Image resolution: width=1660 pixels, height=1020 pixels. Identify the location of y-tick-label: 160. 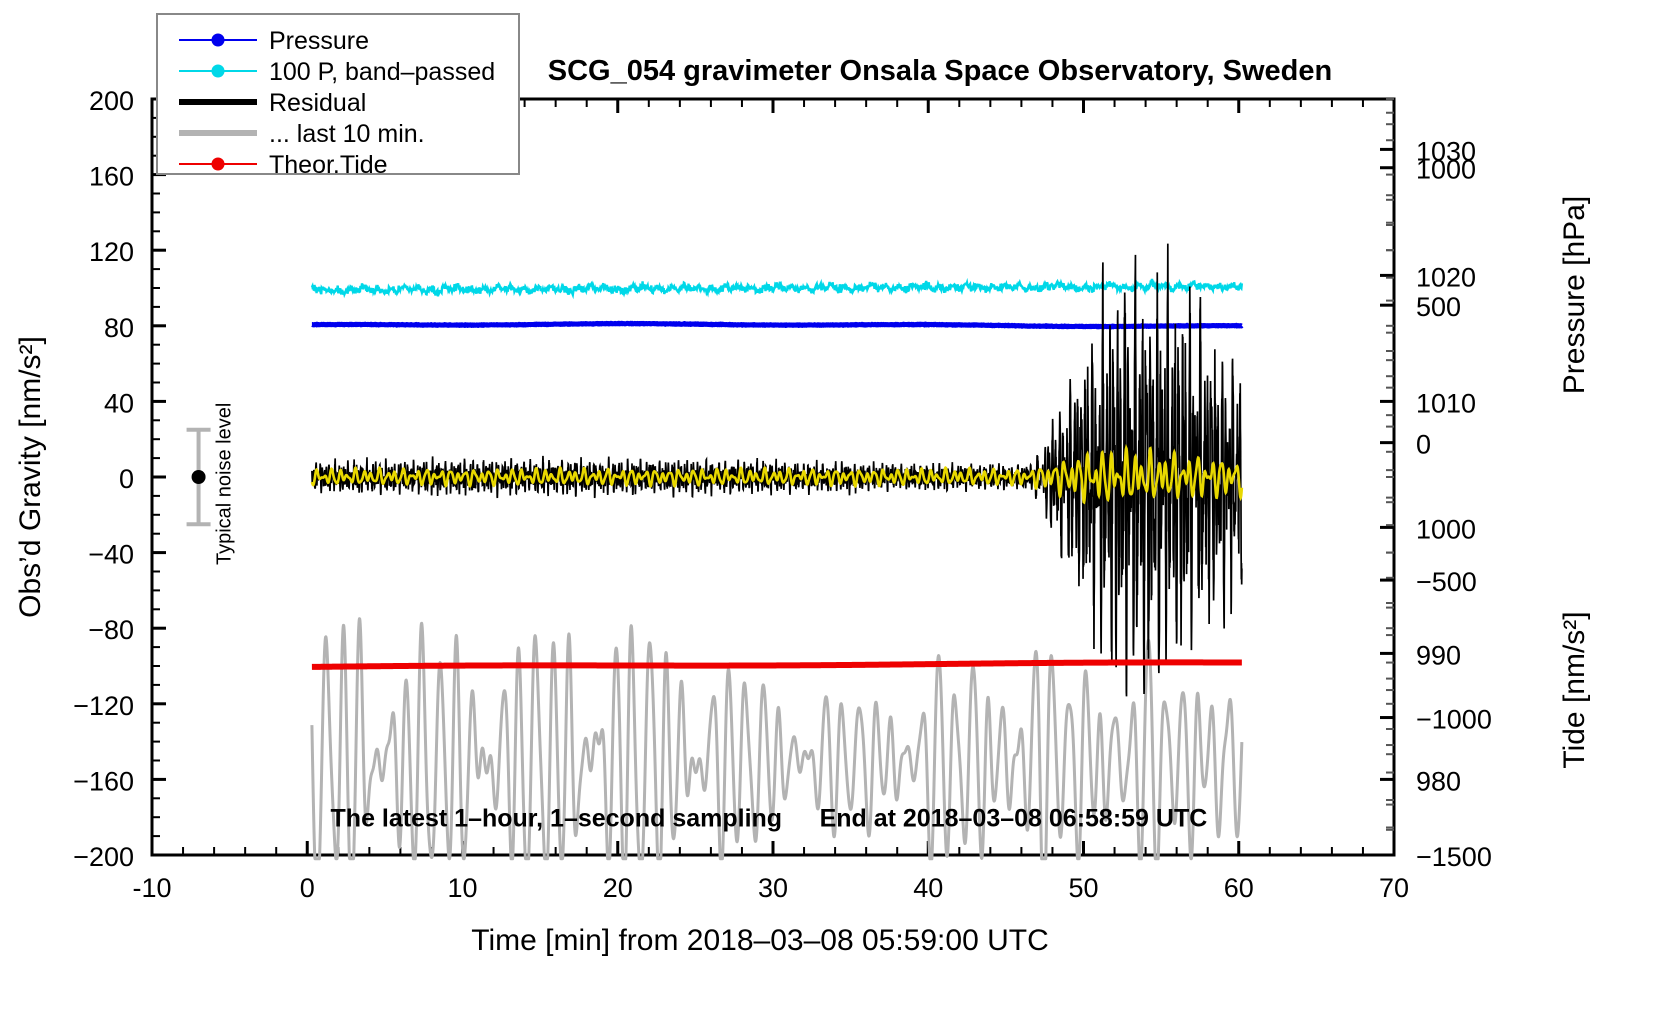
(111, 177).